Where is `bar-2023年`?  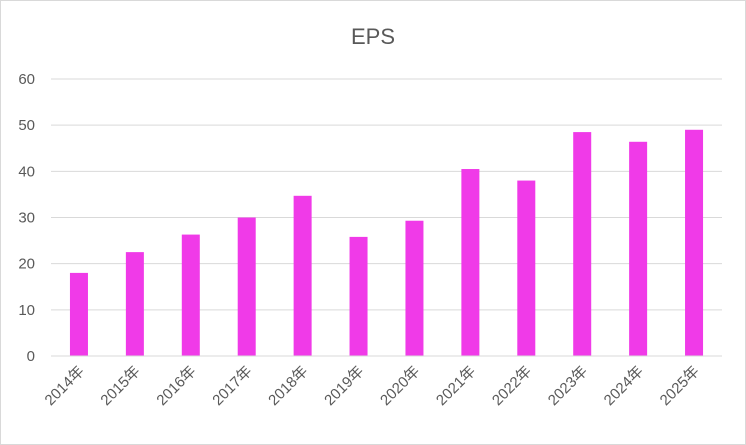
bar-2023年 is located at coordinates (582, 244).